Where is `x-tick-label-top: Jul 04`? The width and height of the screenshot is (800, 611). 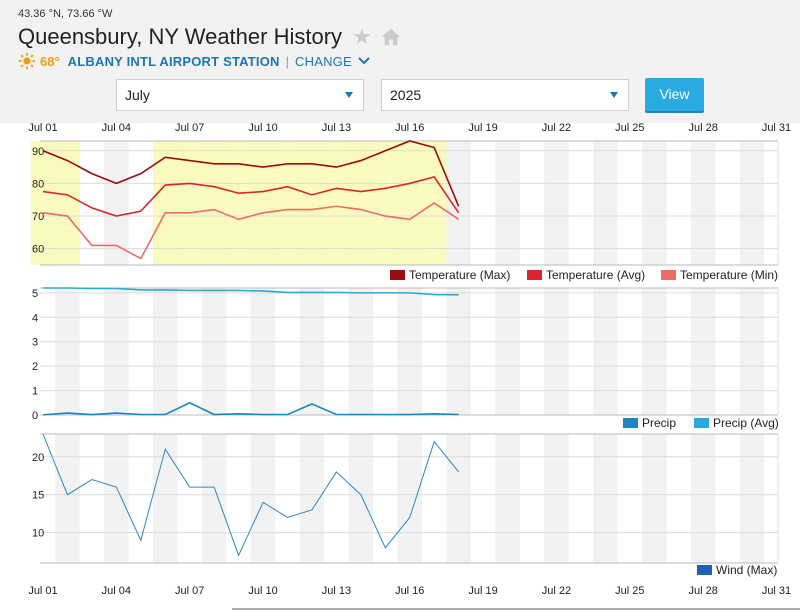 x-tick-label-top: Jul 04 is located at coordinates (116, 128).